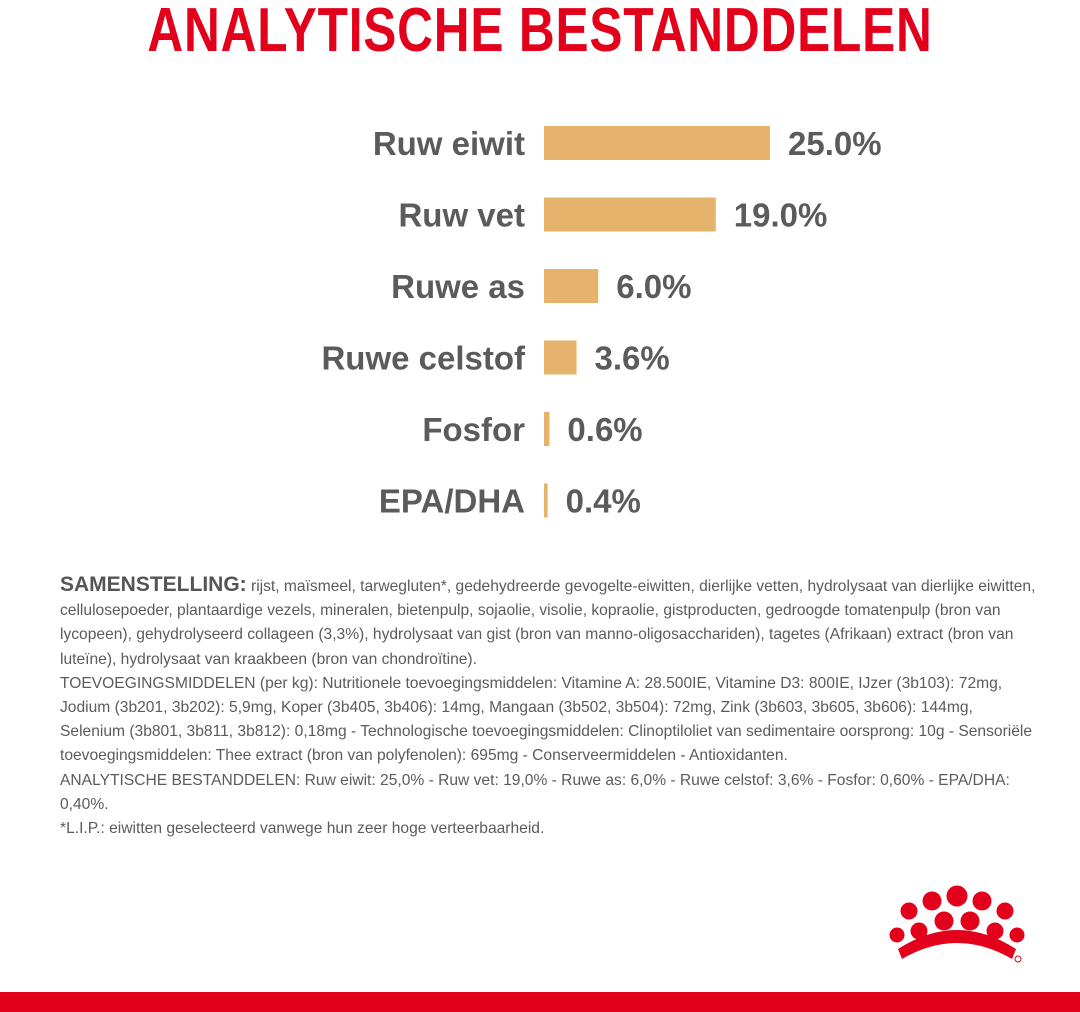  What do you see at coordinates (449, 143) in the screenshot?
I see `category-label: Ruw eiwit` at bounding box center [449, 143].